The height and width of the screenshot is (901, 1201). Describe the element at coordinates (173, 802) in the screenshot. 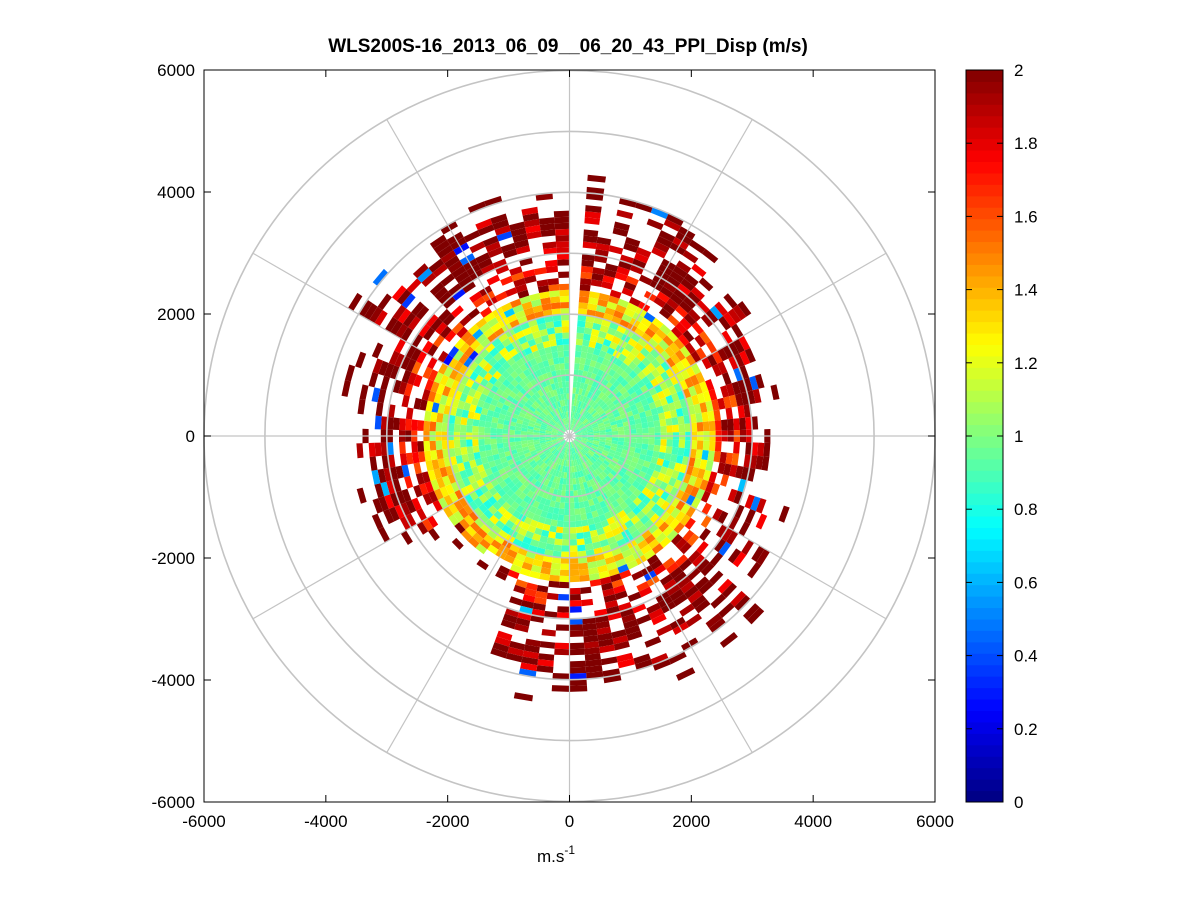

I see `y-tick-label: -6000` at that location.